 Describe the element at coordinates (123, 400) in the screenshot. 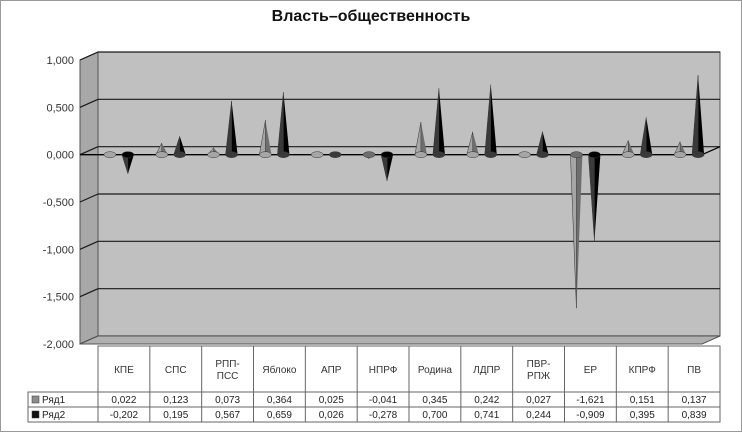

I see `data-label-ryad1: 0,022` at that location.